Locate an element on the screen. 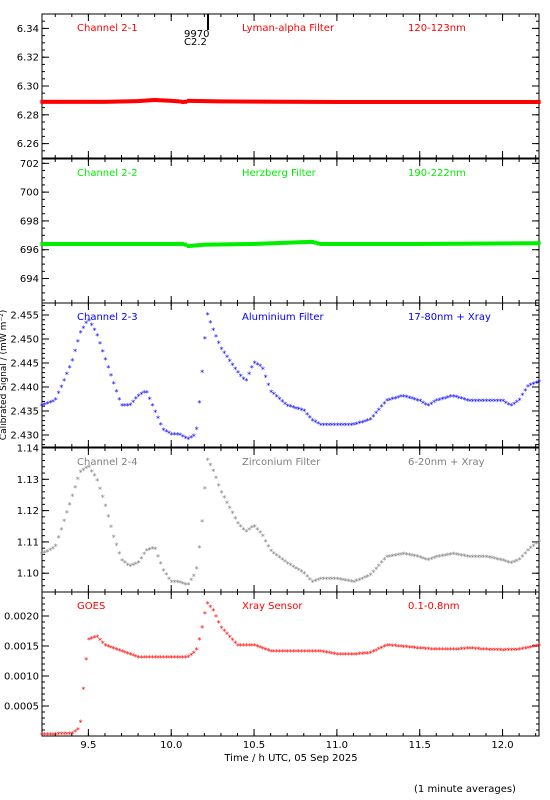 The height and width of the screenshot is (800, 550). y-tick-label: 6.28 is located at coordinates (28, 115).